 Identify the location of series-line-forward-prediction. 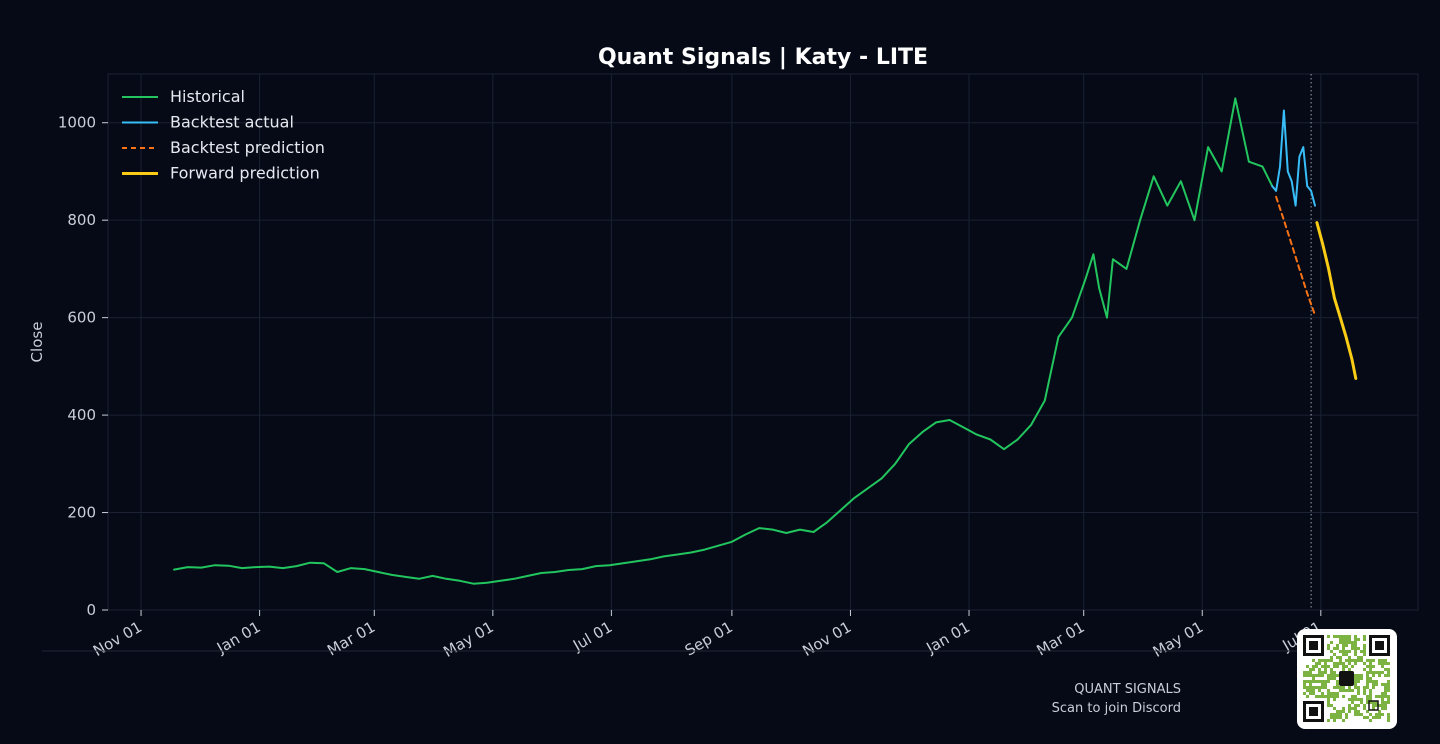
(1336, 300).